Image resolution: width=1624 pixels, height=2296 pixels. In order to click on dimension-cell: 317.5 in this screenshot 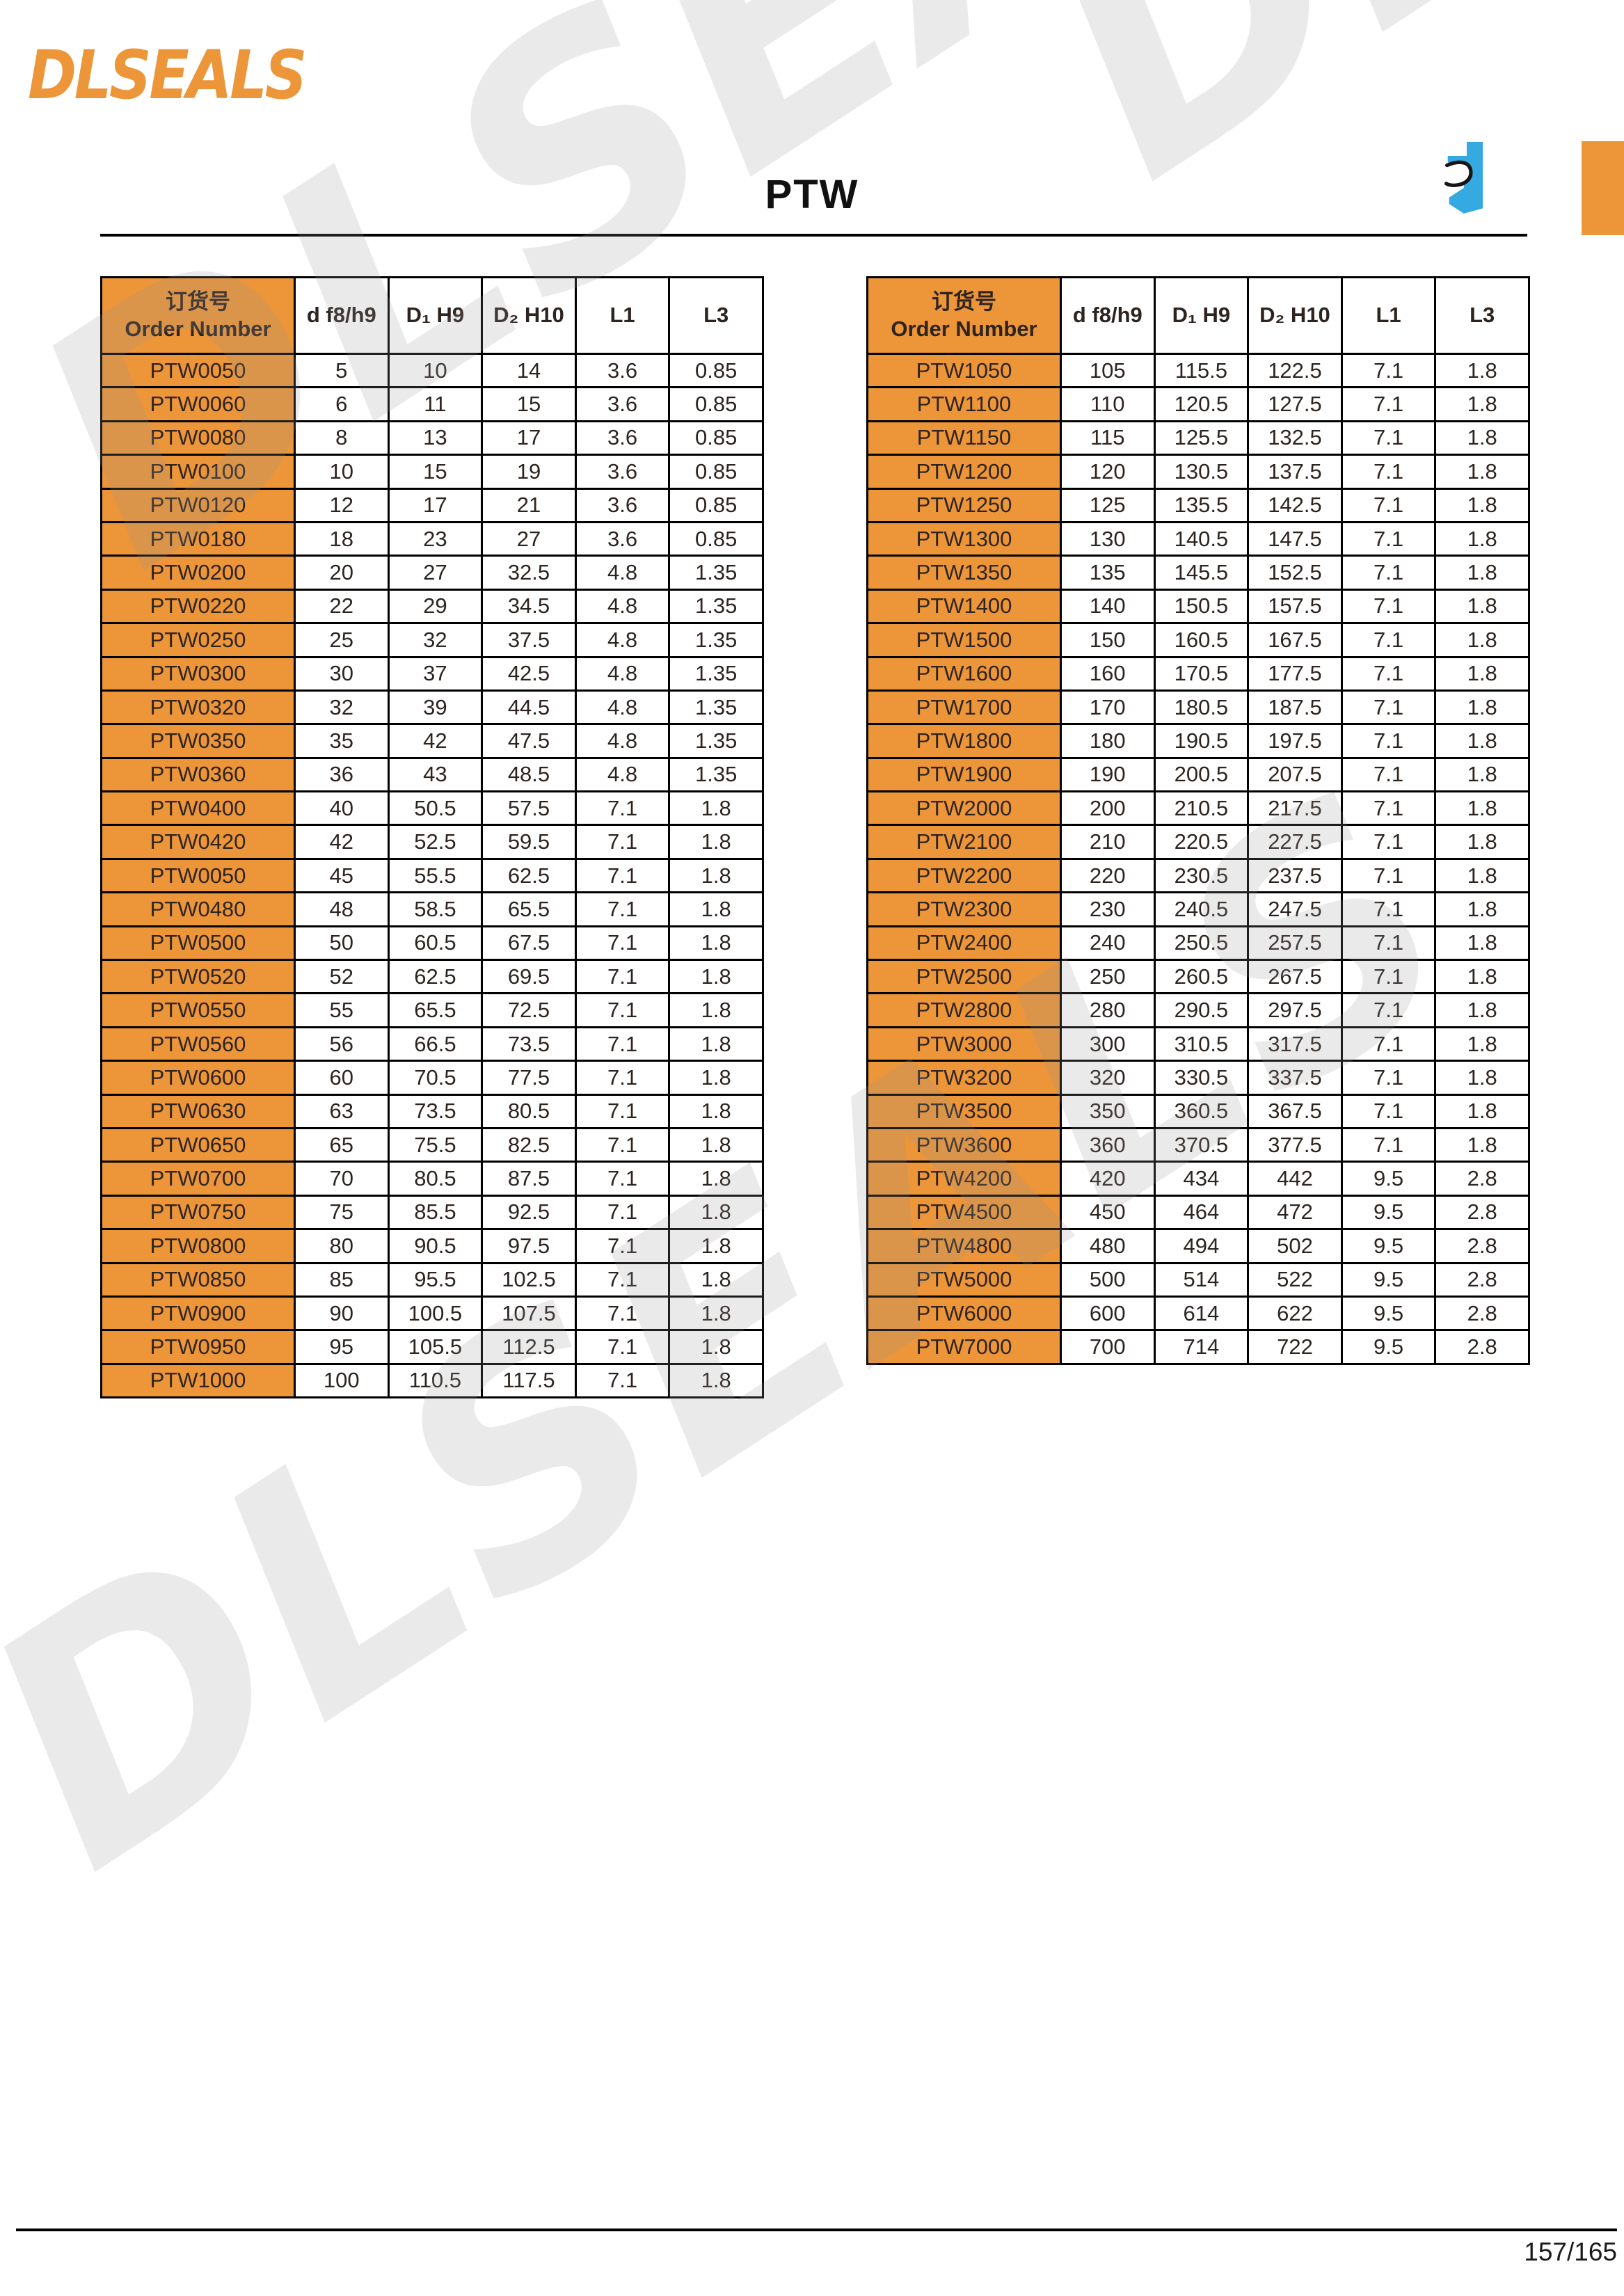, I will do `click(1295, 1044)`.